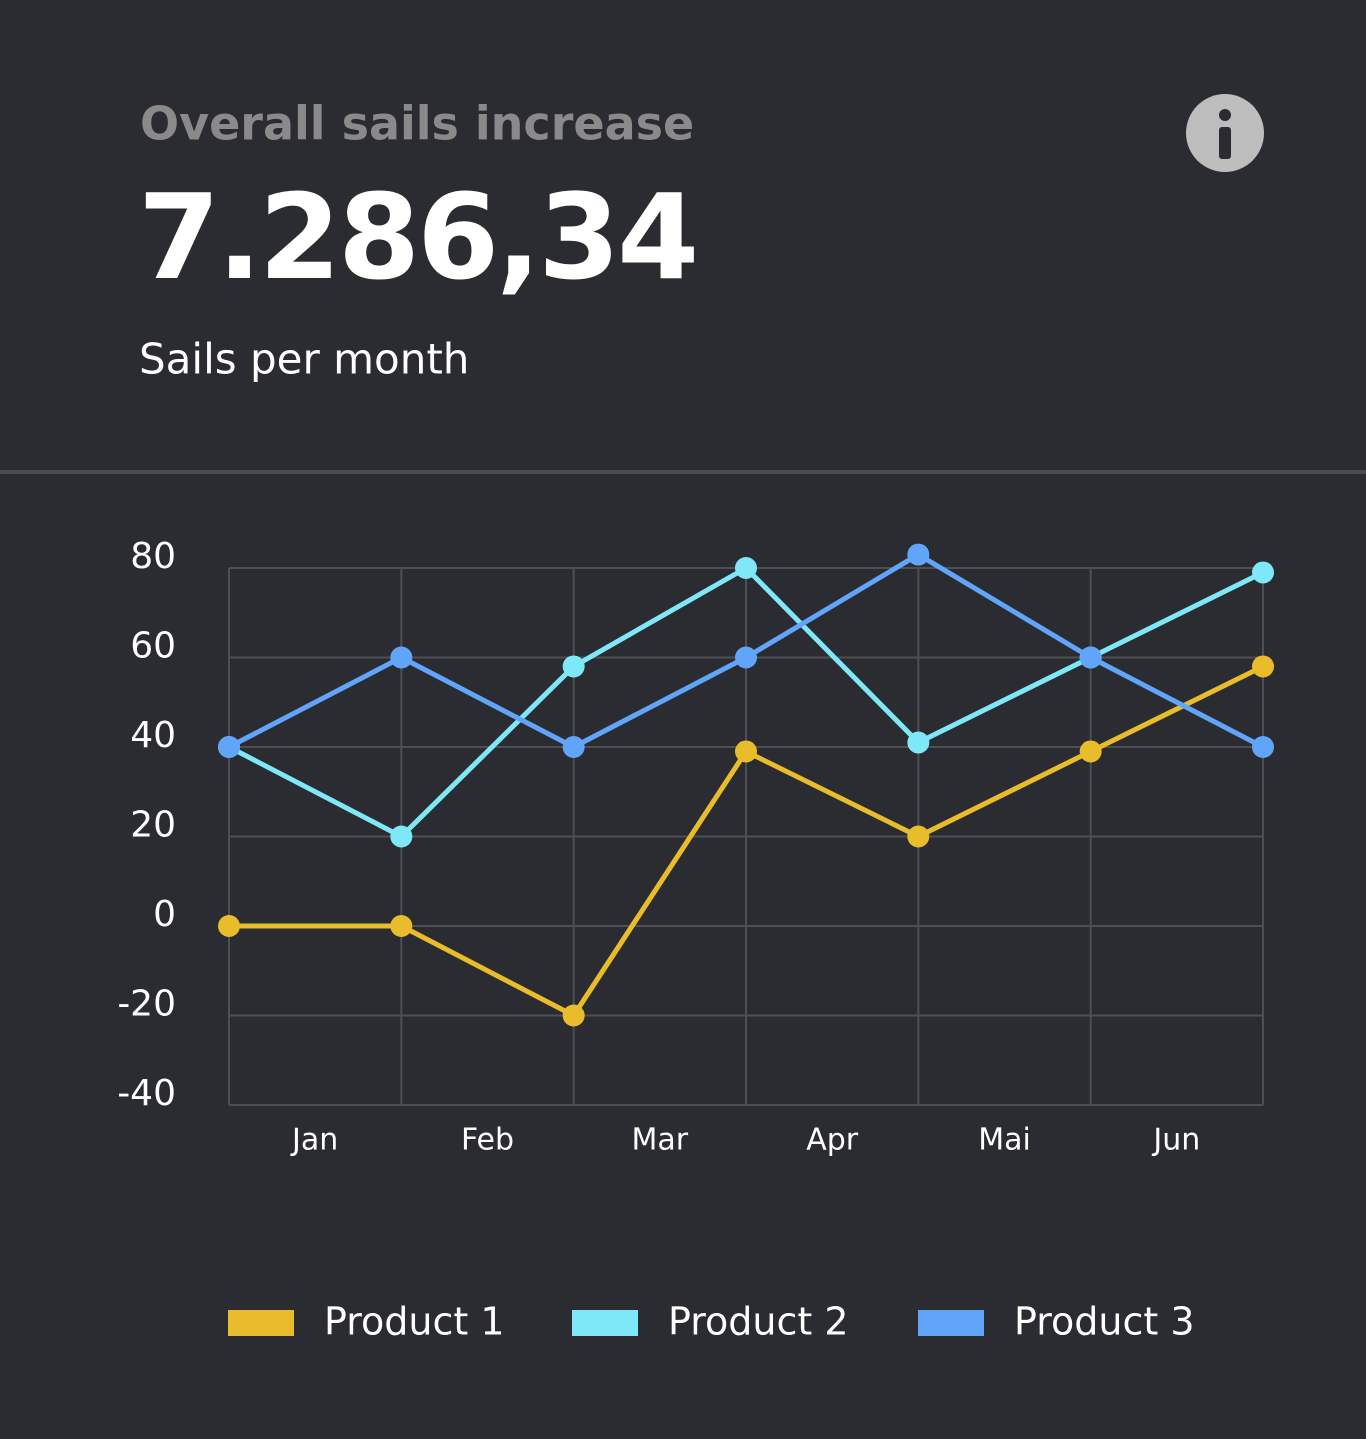  I want to click on y-tick-label: -40, so click(146, 1093).